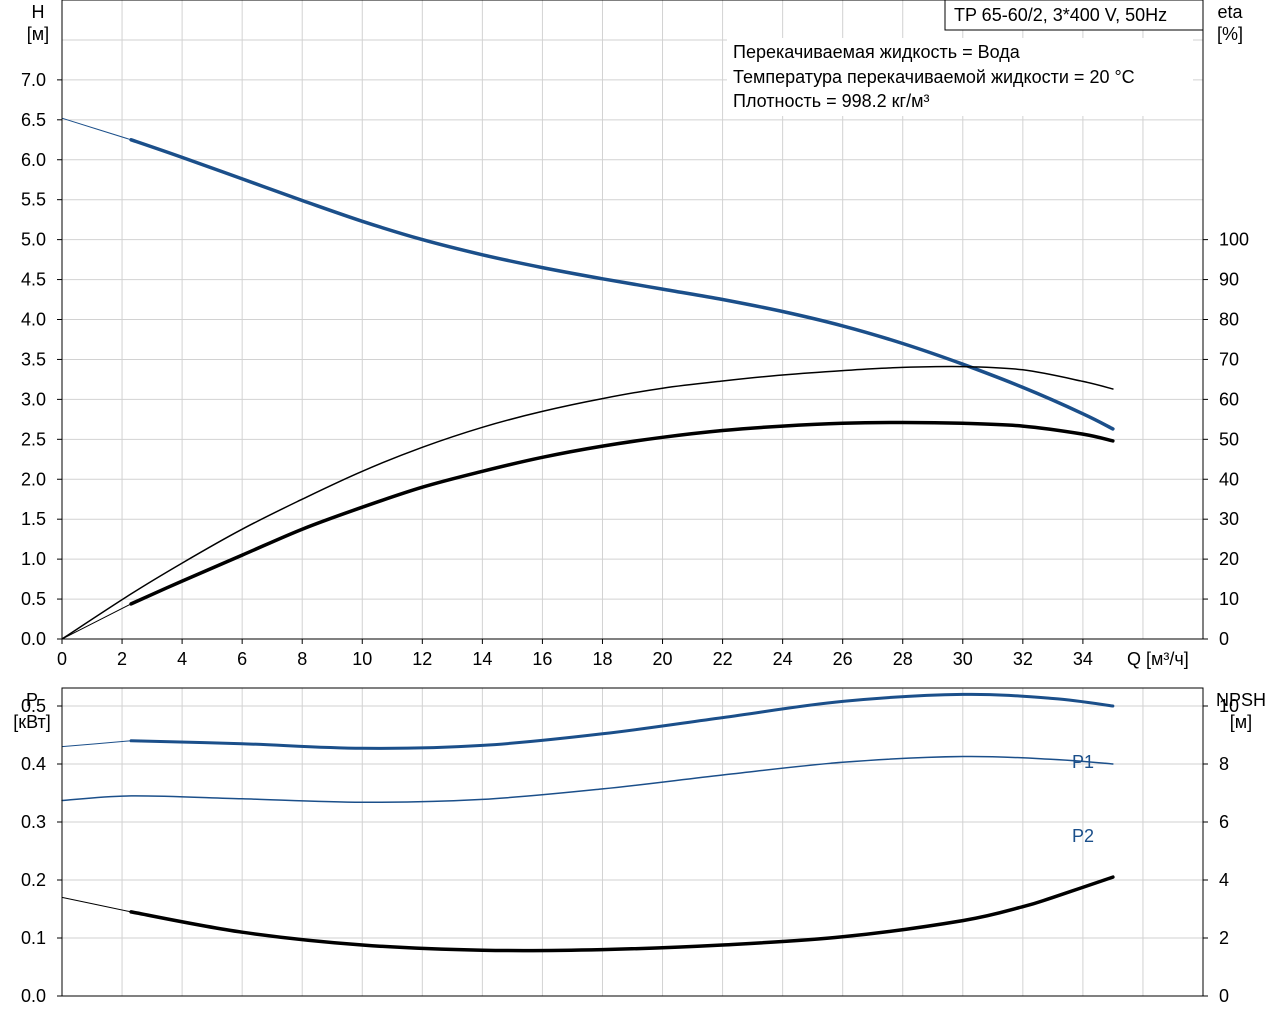 The height and width of the screenshot is (1024, 1280). I want to click on flow-tick-label: 6, so click(242, 659).